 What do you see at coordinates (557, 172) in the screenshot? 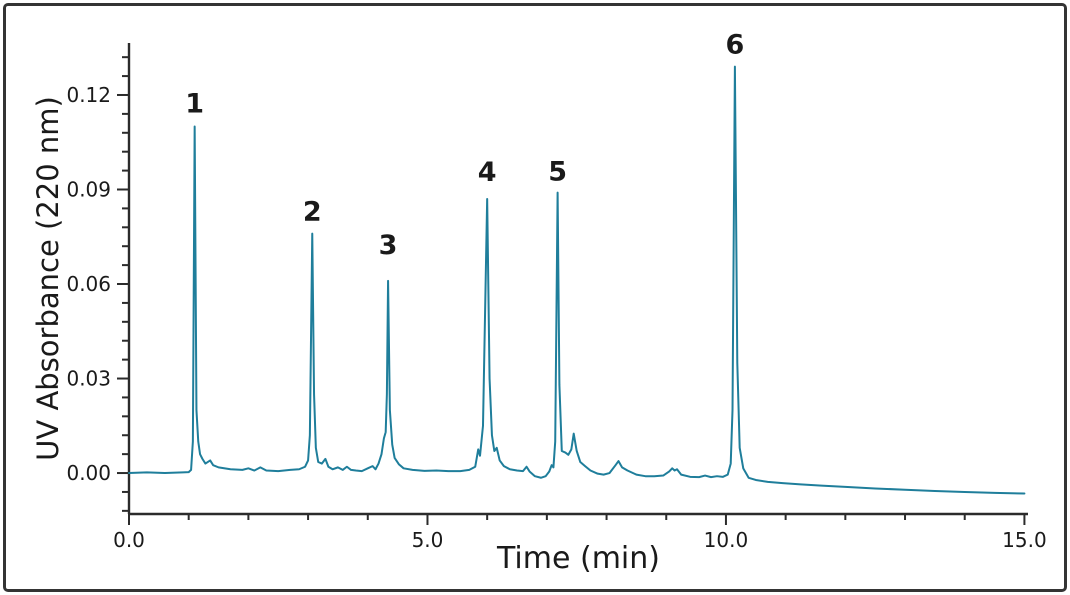
I see `peak-label-5: 5` at bounding box center [557, 172].